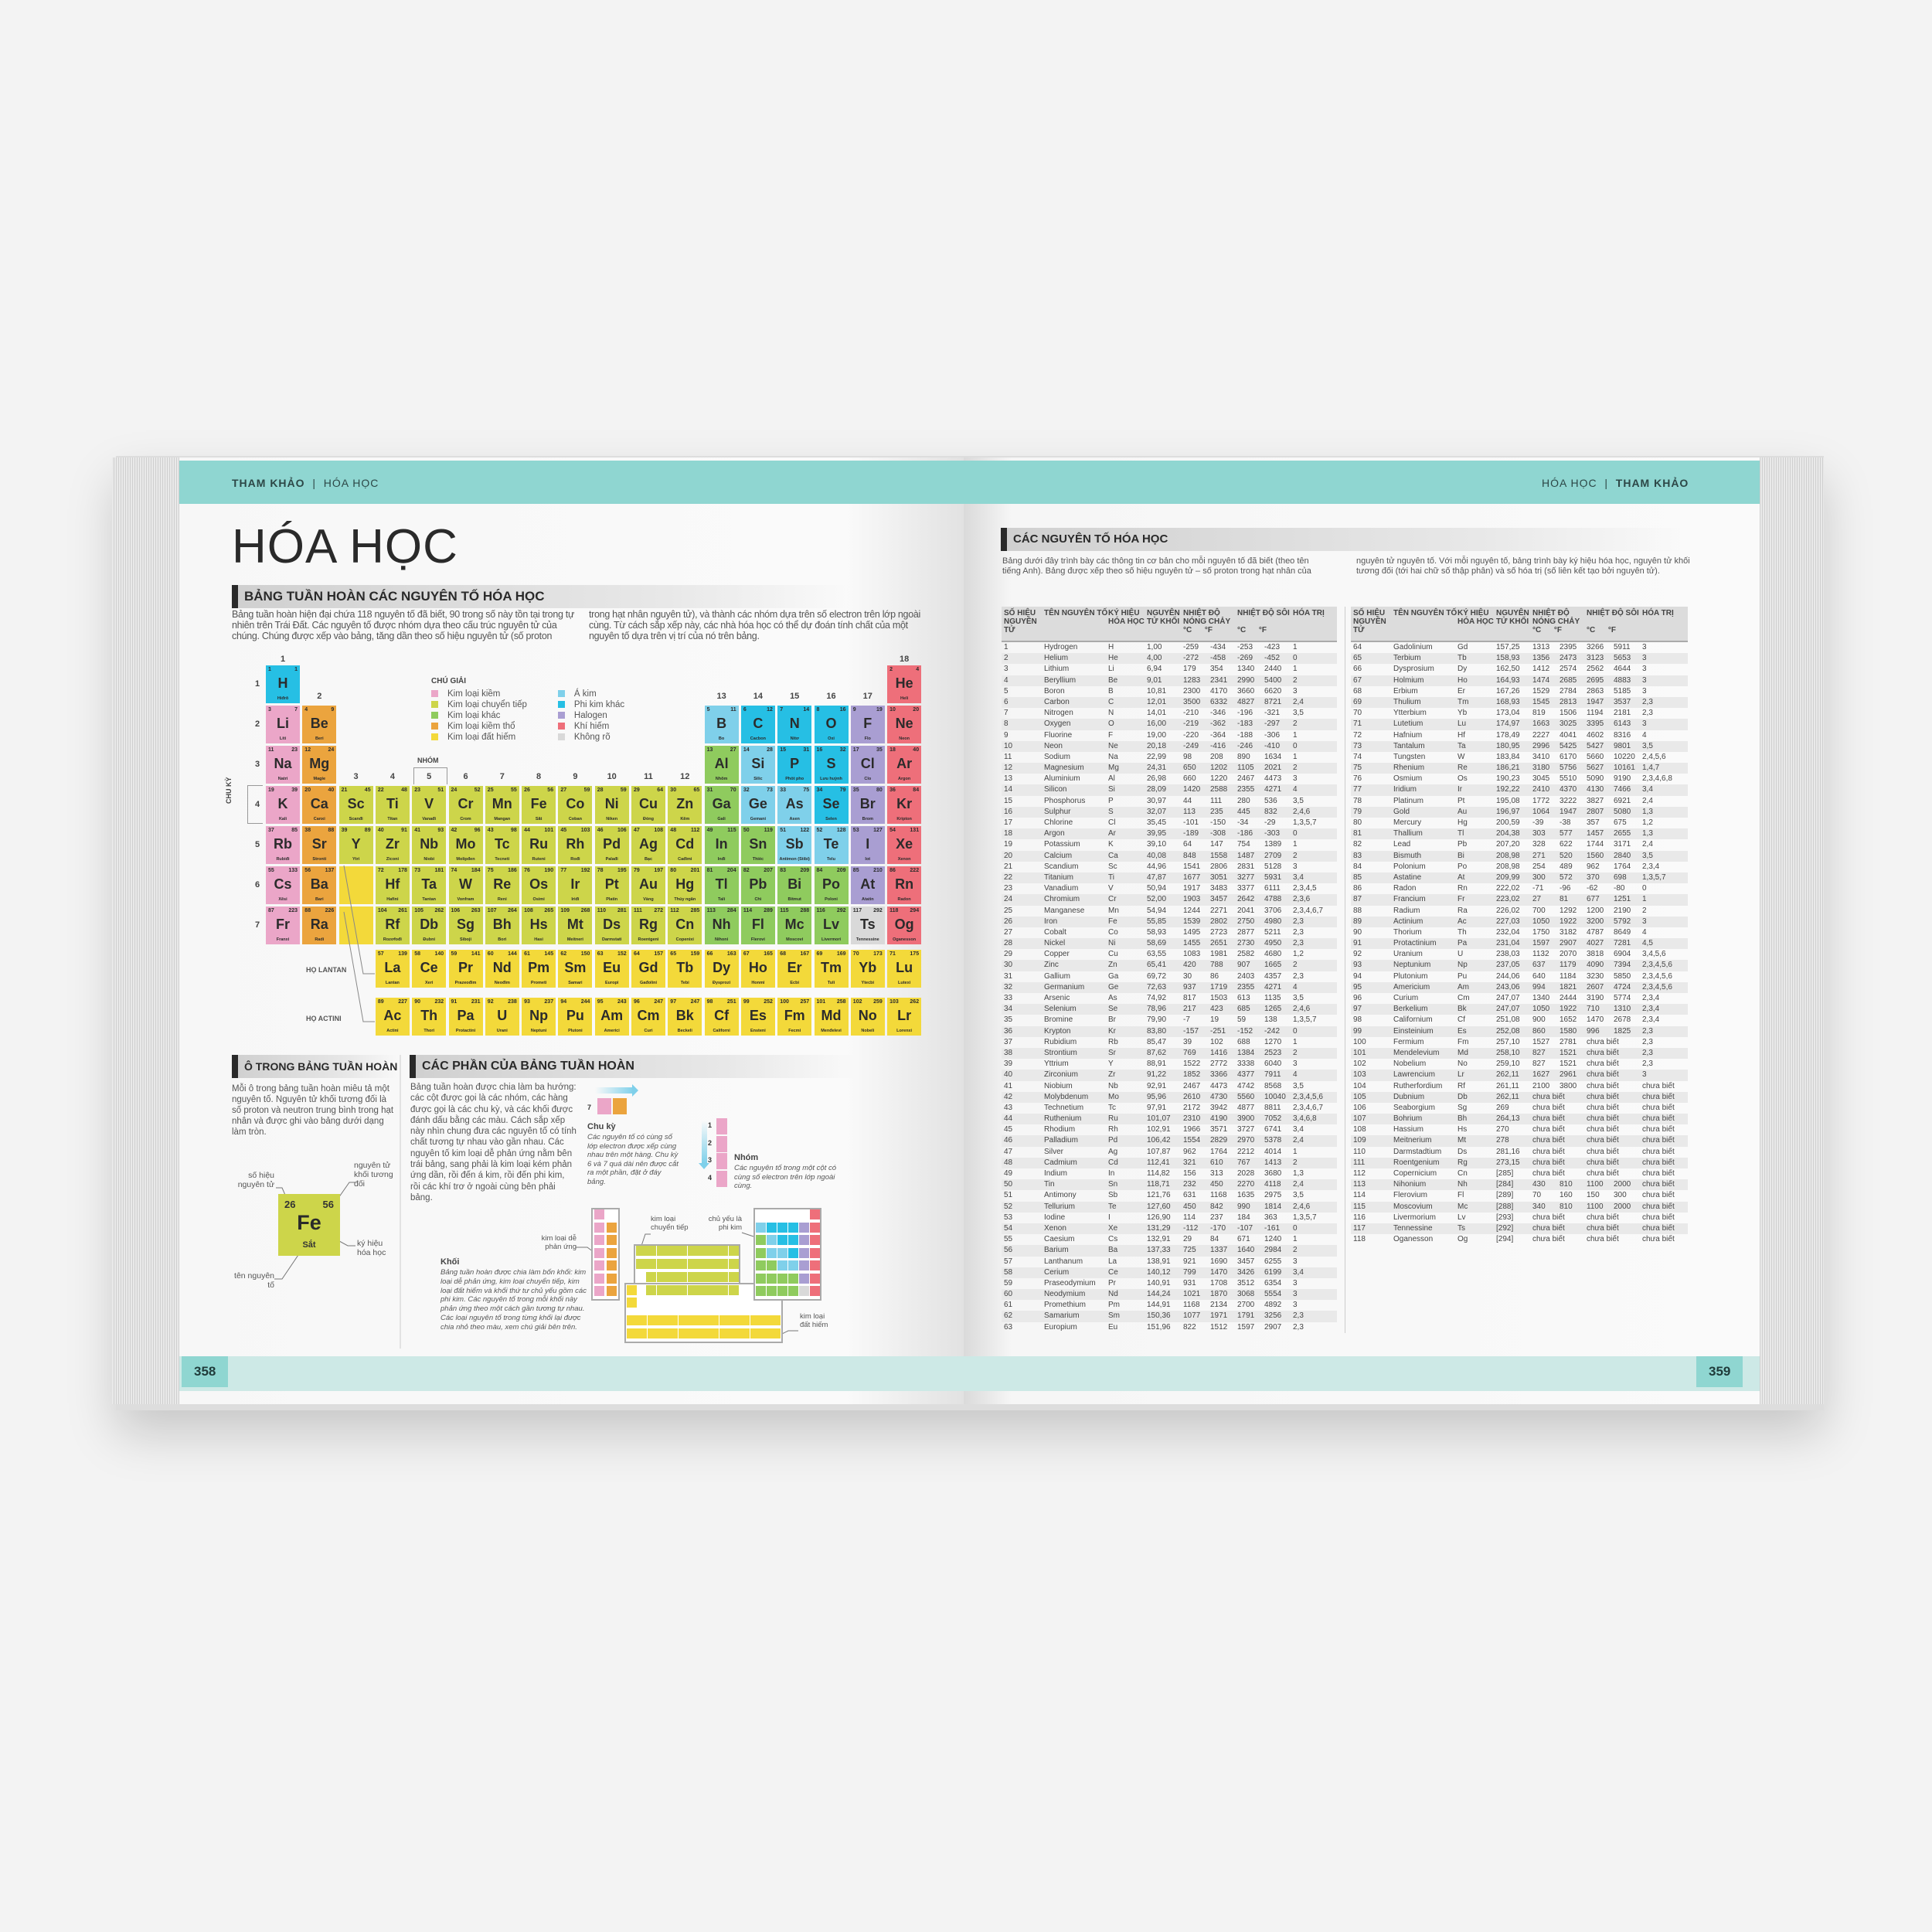 The image size is (1932, 1932). What do you see at coordinates (905, 844) in the screenshot?
I see `element-symbol: Xe` at bounding box center [905, 844].